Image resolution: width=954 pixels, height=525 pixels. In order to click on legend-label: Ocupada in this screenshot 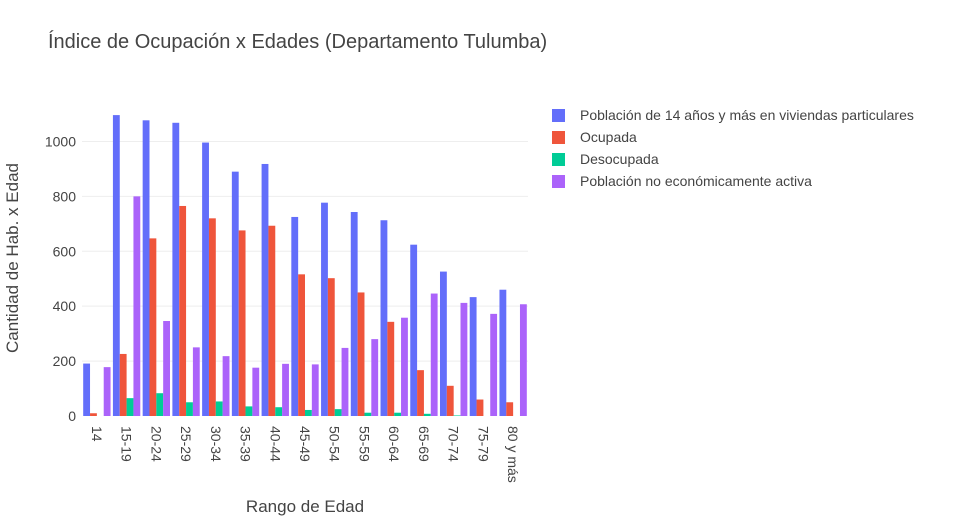, I will do `click(608, 137)`.